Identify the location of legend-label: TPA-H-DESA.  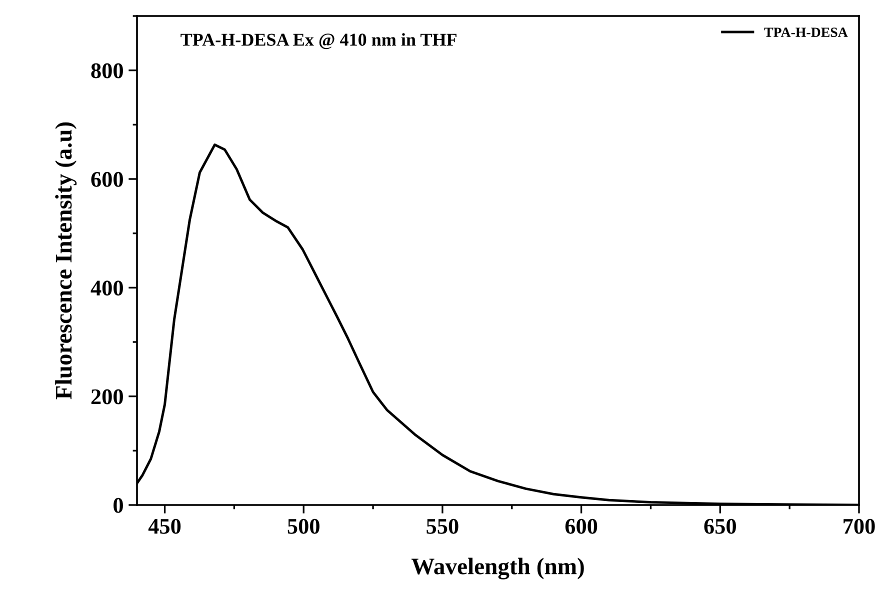
(806, 32).